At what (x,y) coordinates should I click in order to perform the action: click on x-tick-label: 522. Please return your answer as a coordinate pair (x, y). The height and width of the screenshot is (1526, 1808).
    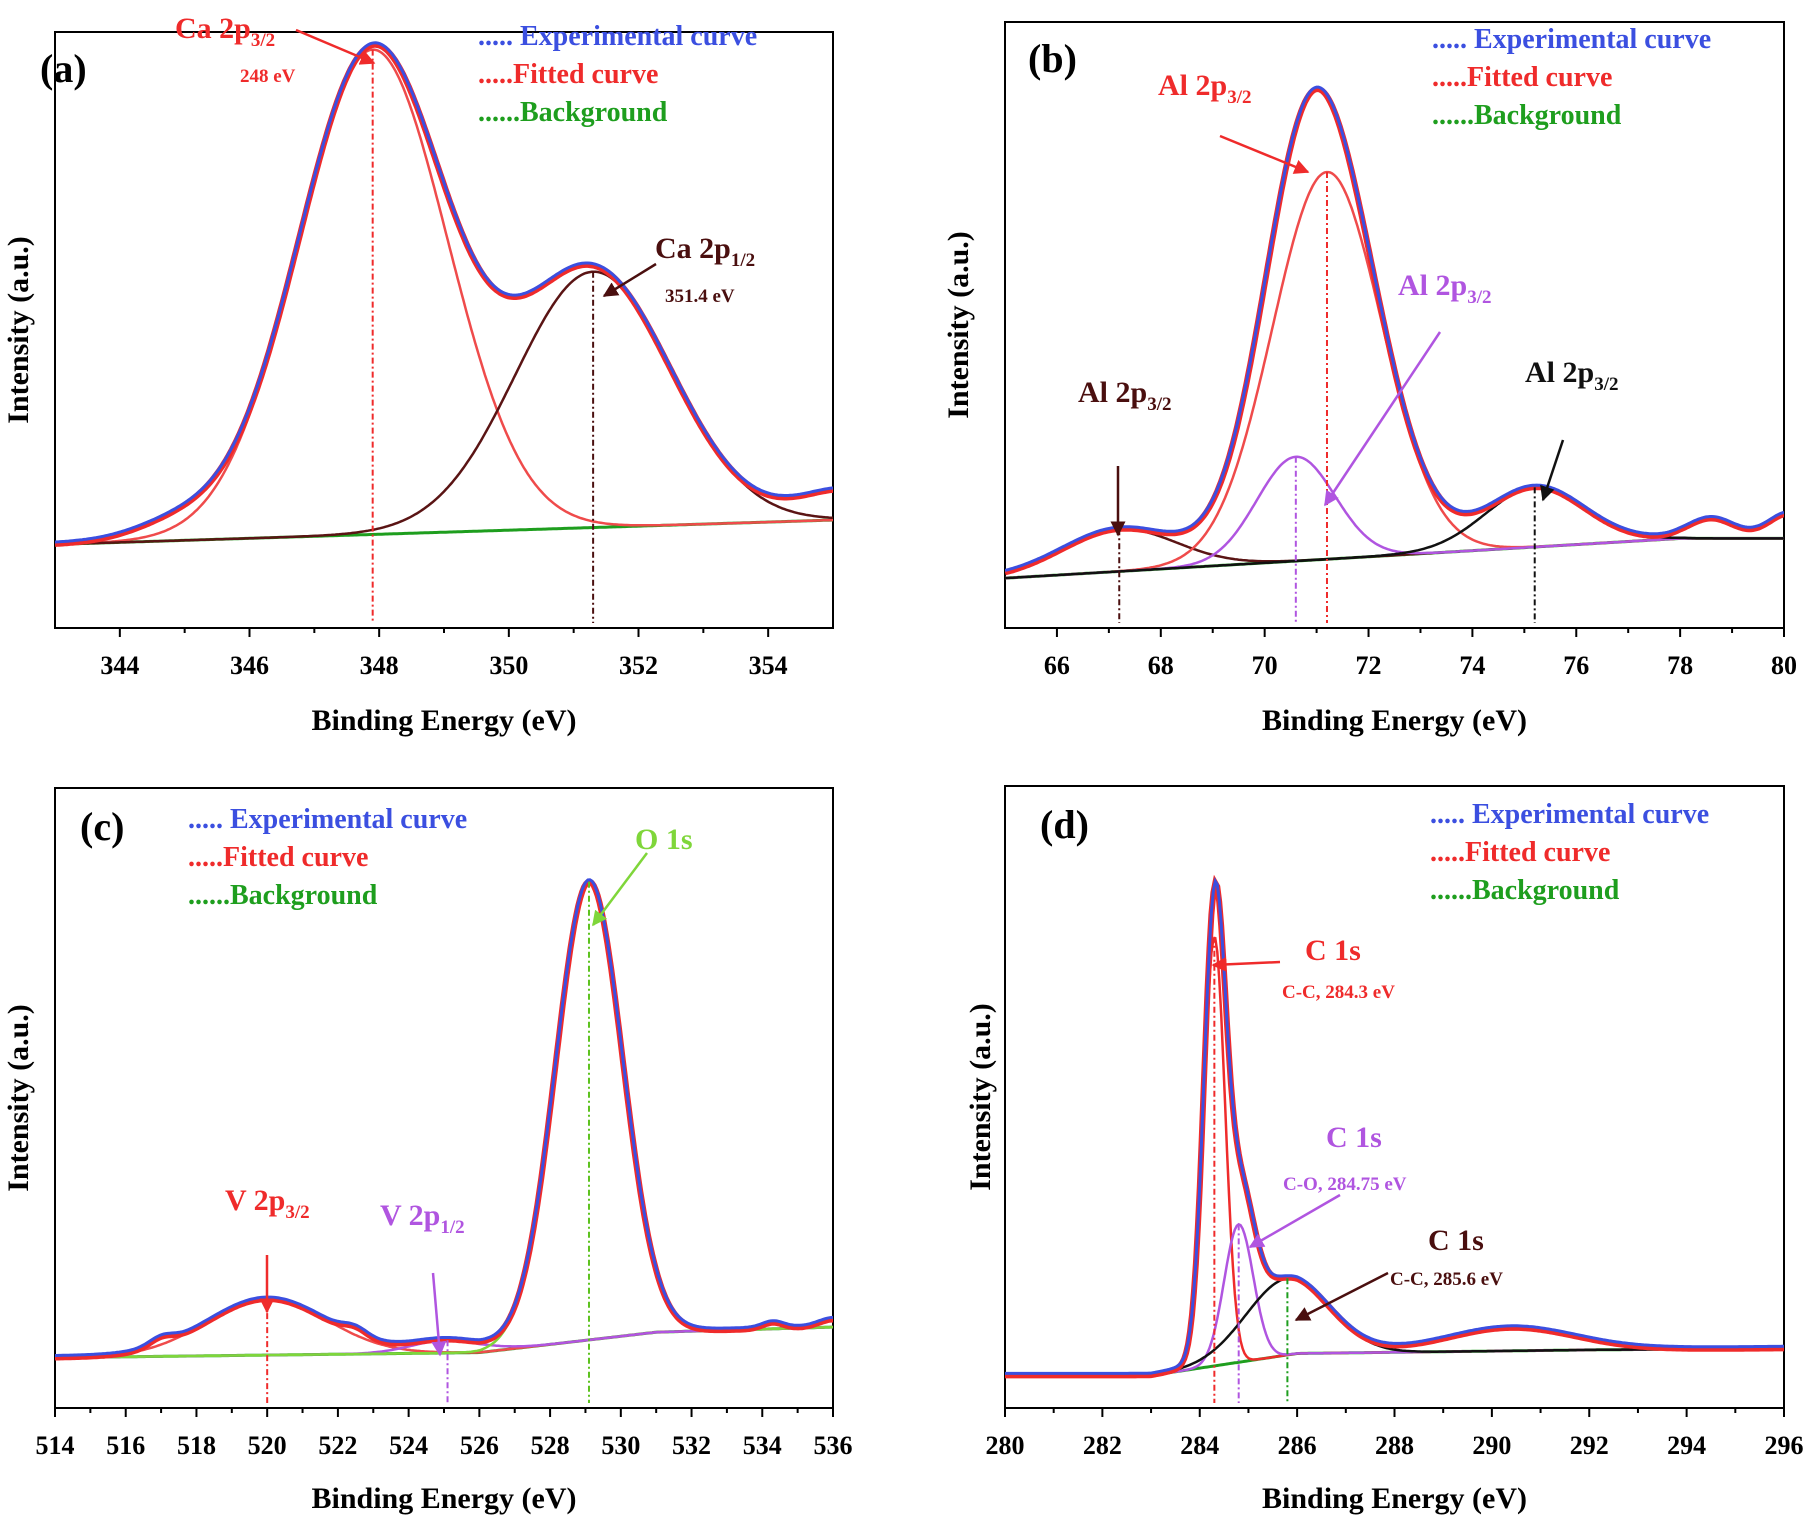
    Looking at the image, I should click on (337, 1445).